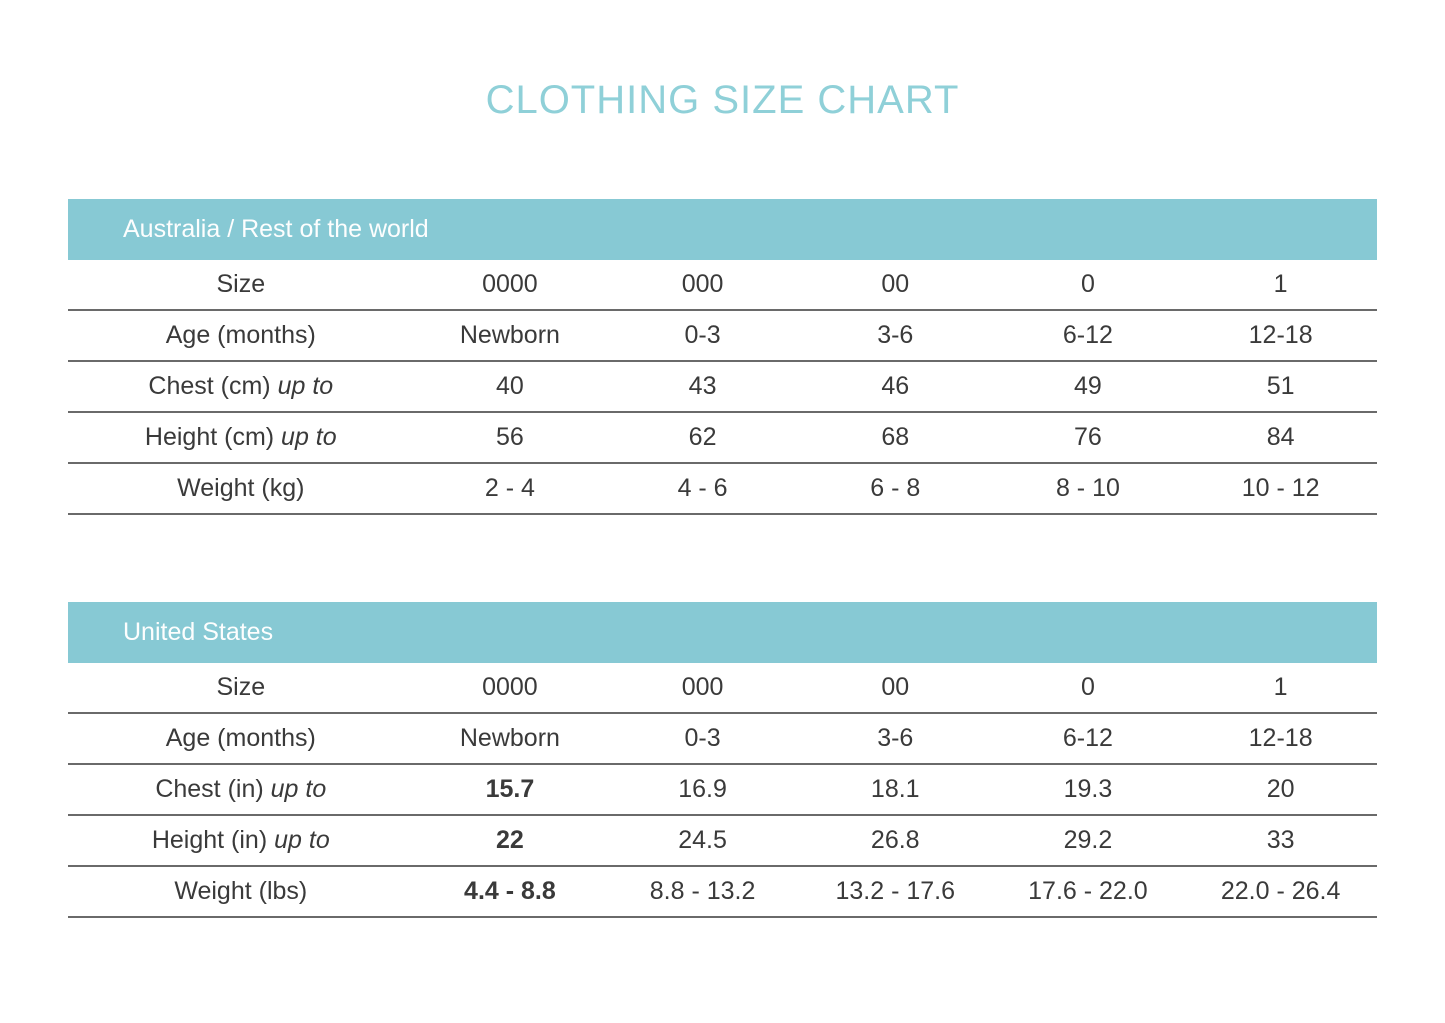 The image size is (1445, 1023). Describe the element at coordinates (895, 438) in the screenshot. I see `table-cell: 68` at that location.